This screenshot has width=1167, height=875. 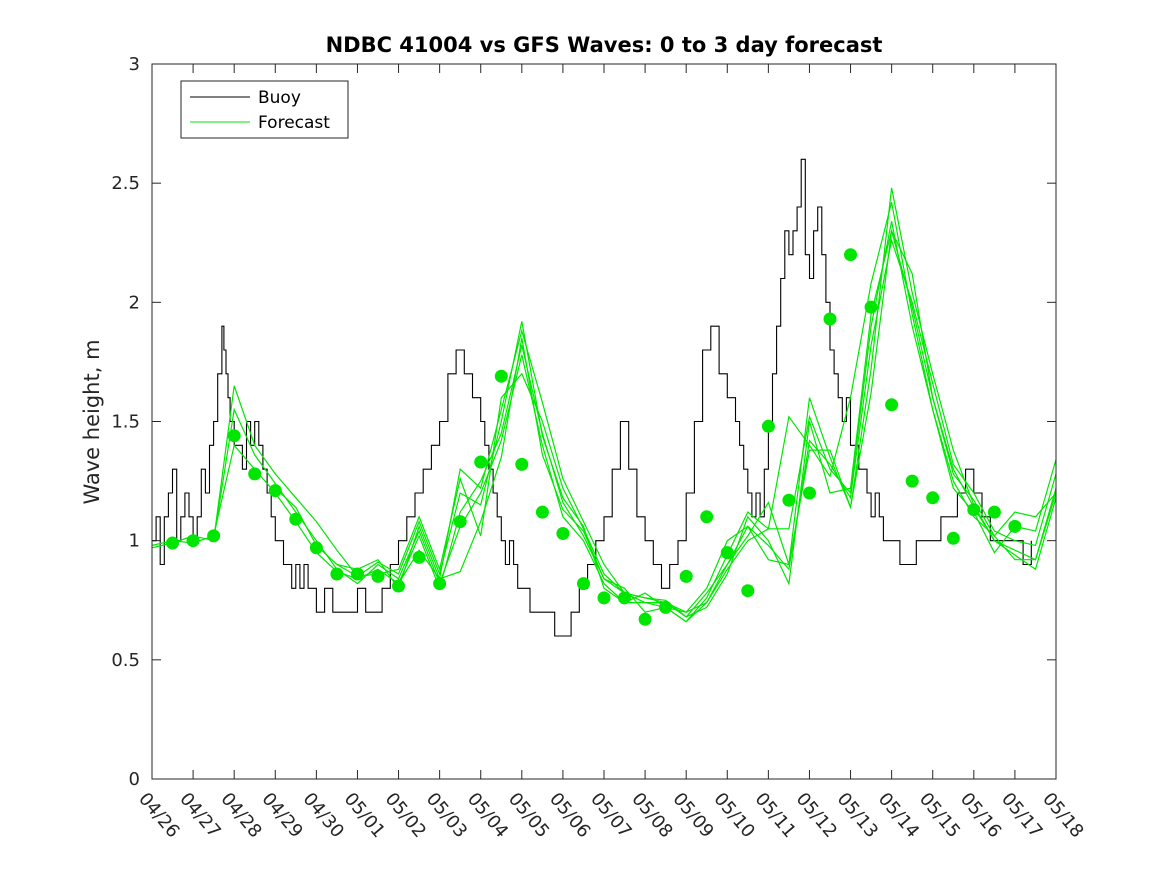 What do you see at coordinates (134, 64) in the screenshot?
I see `y-tick-label: 3` at bounding box center [134, 64].